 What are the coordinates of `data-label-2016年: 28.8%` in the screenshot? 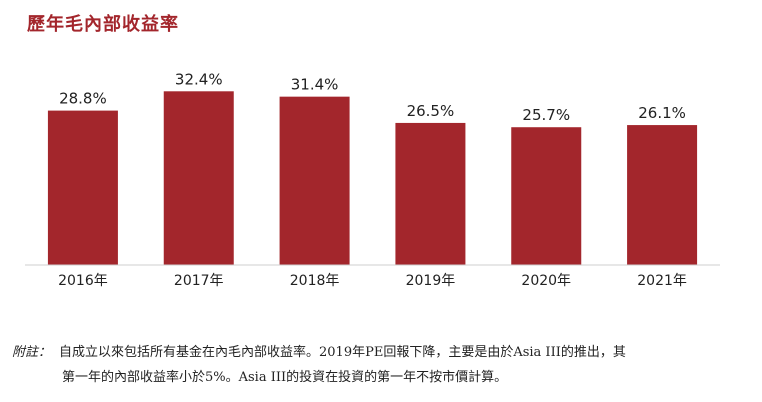 It's located at (83, 99).